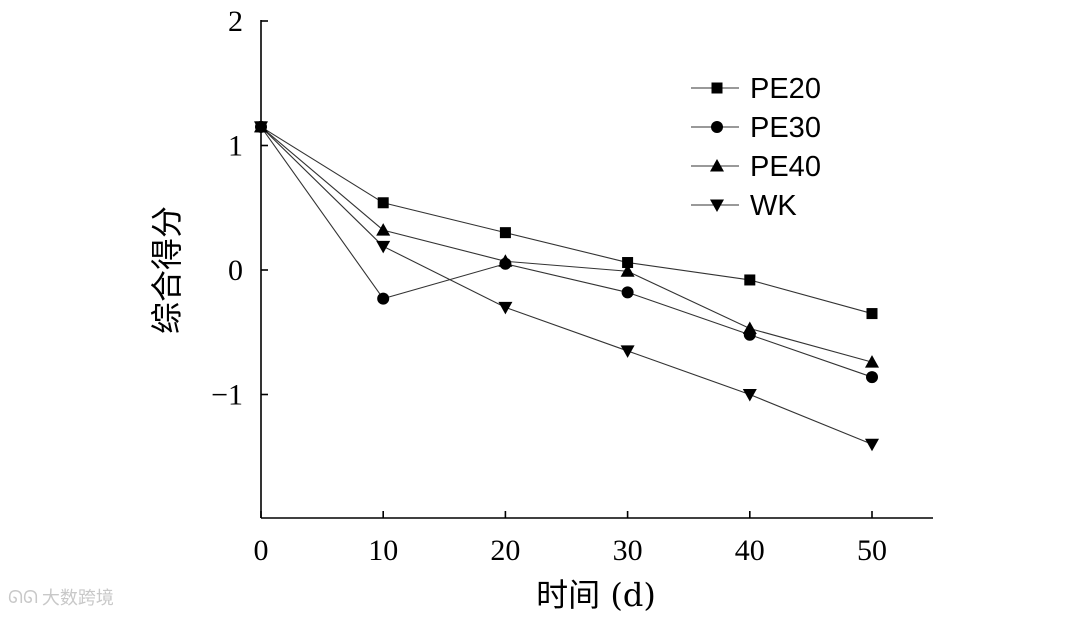  I want to click on y-axis-title: 综合得分, so click(167, 270).